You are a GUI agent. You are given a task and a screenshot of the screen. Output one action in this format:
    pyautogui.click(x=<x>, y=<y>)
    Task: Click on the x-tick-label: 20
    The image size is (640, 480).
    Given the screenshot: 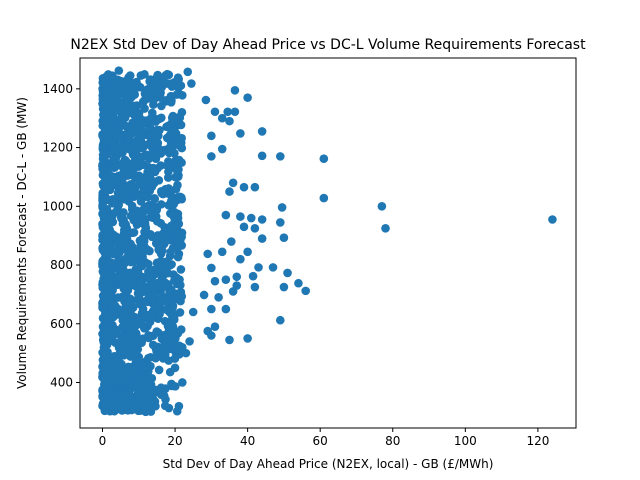 What is the action you would take?
    pyautogui.click(x=174, y=441)
    